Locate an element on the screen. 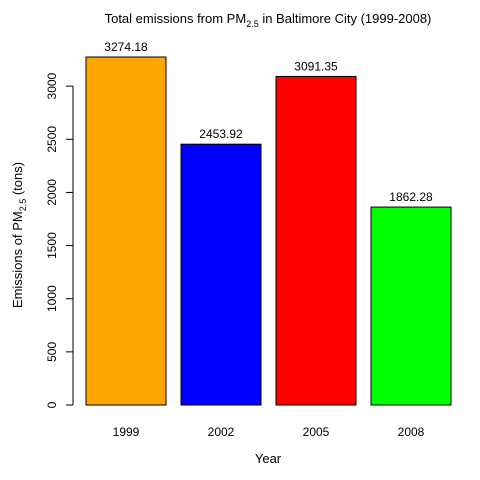 The image size is (480, 480). y-tick-label-2500: 2500 is located at coordinates (52, 139).